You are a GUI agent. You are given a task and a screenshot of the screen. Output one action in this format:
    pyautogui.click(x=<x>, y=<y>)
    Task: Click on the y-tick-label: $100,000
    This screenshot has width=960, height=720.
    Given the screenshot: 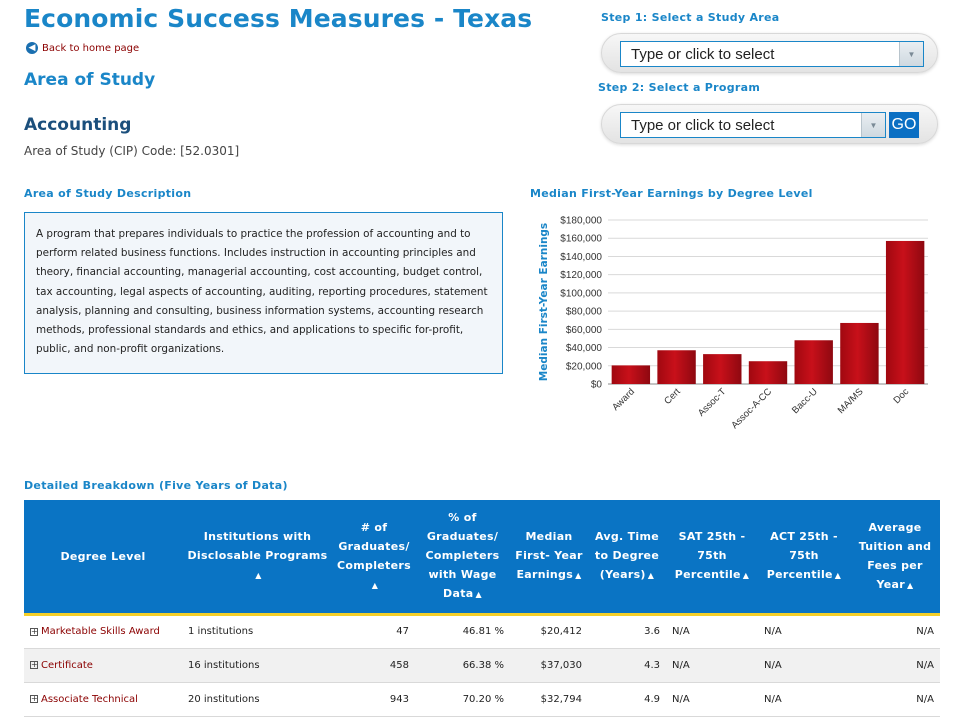 What is the action you would take?
    pyautogui.click(x=581, y=293)
    